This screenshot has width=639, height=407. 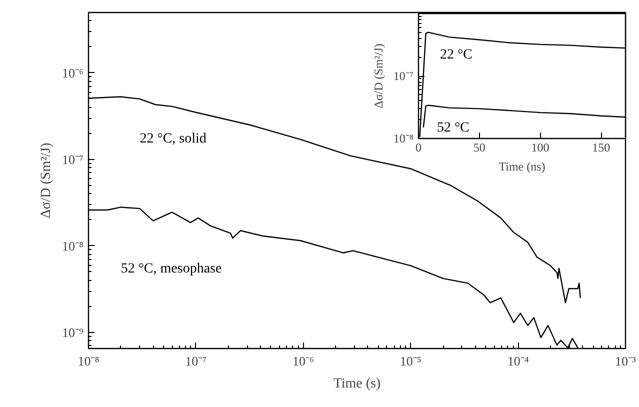 What do you see at coordinates (357, 384) in the screenshot?
I see `x-axis-title: Time (s)` at bounding box center [357, 384].